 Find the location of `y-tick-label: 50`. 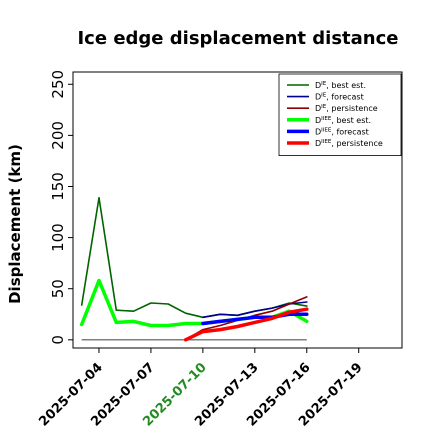

y-tick-label: 50 is located at coordinates (58, 288).